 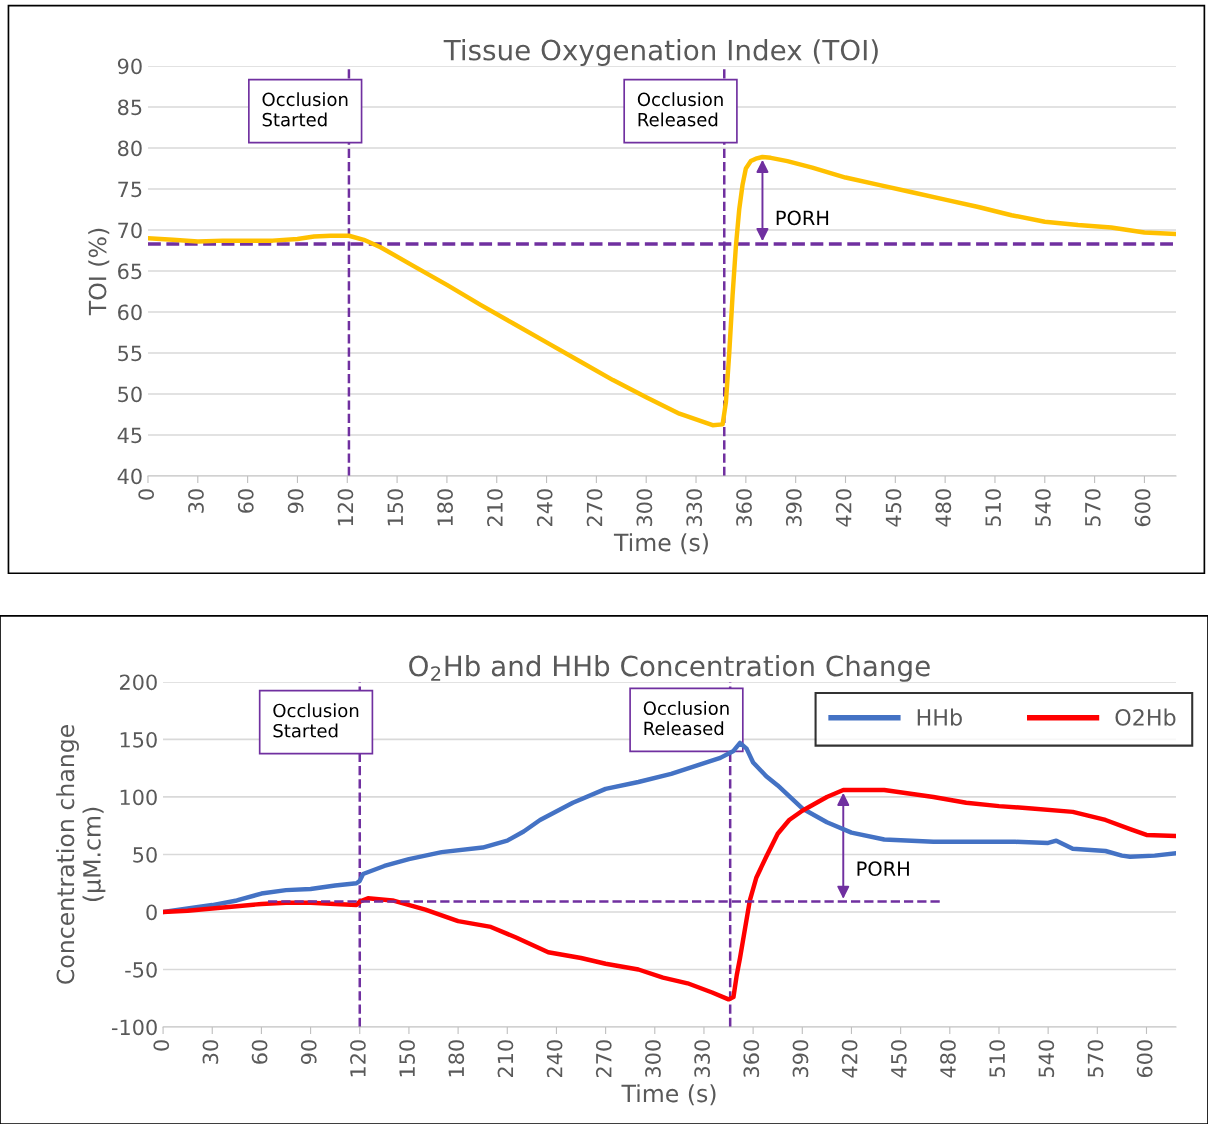 I want to click on y-tick-label: 150, so click(x=138, y=739).